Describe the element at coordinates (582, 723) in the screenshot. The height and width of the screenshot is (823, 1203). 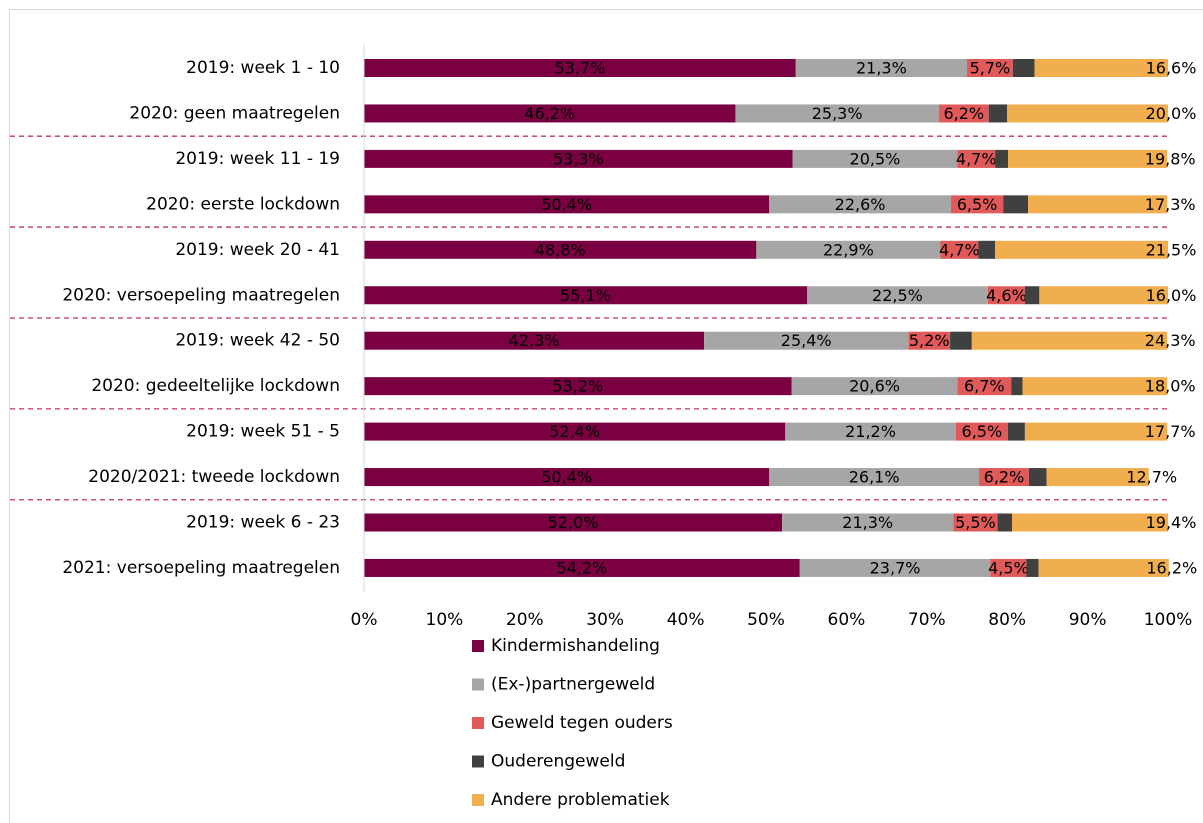
I see `legend-label: Geweld tegen ouders` at that location.